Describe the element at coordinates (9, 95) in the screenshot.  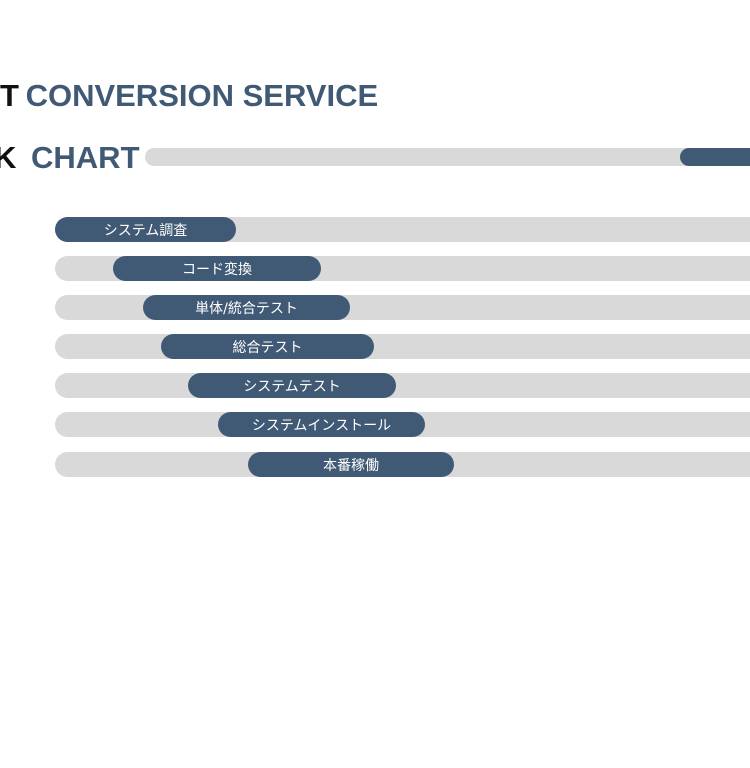
I see `header-cut-word: T` at that location.